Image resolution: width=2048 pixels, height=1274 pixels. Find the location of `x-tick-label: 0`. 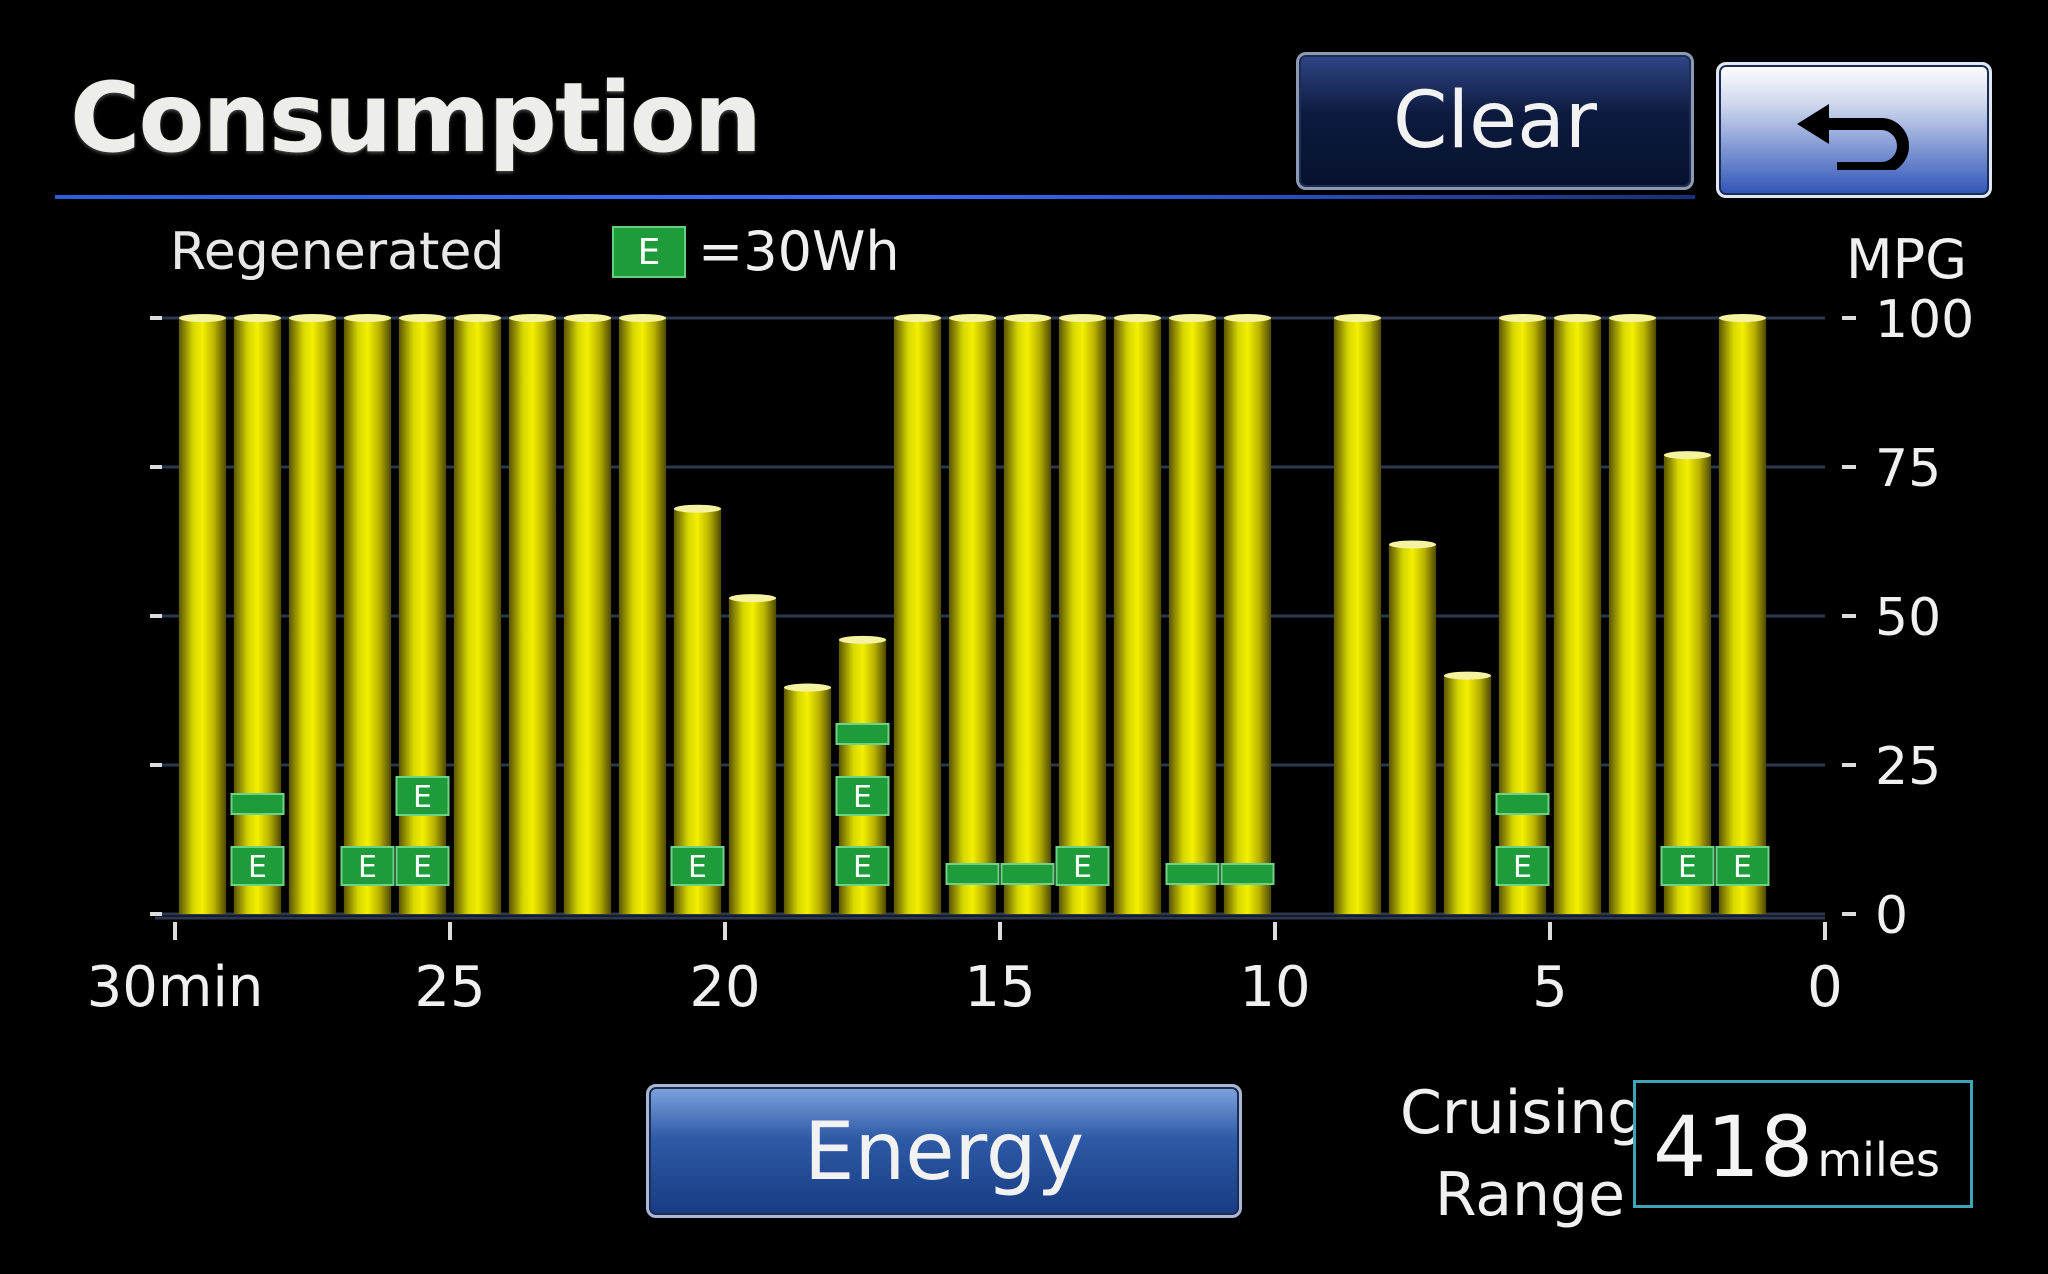

x-tick-label: 0 is located at coordinates (1825, 987).